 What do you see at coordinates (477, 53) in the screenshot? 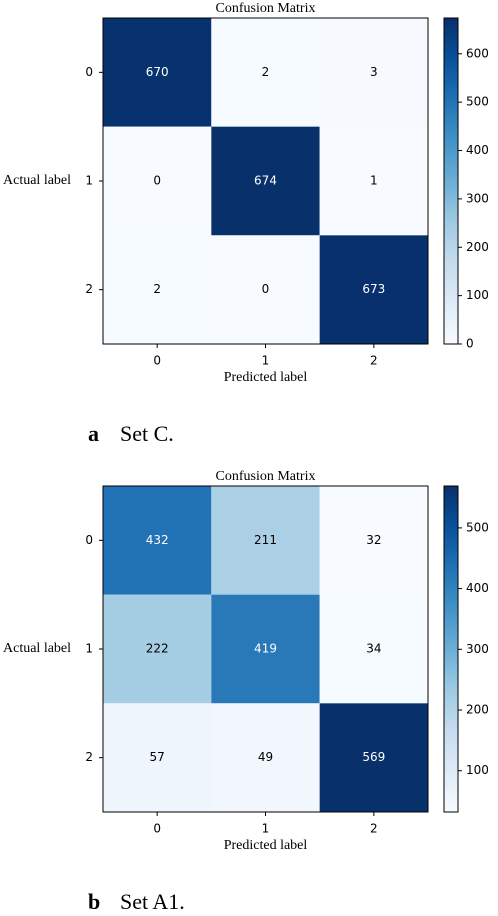
I see `colorbar-tick-label: 600` at bounding box center [477, 53].